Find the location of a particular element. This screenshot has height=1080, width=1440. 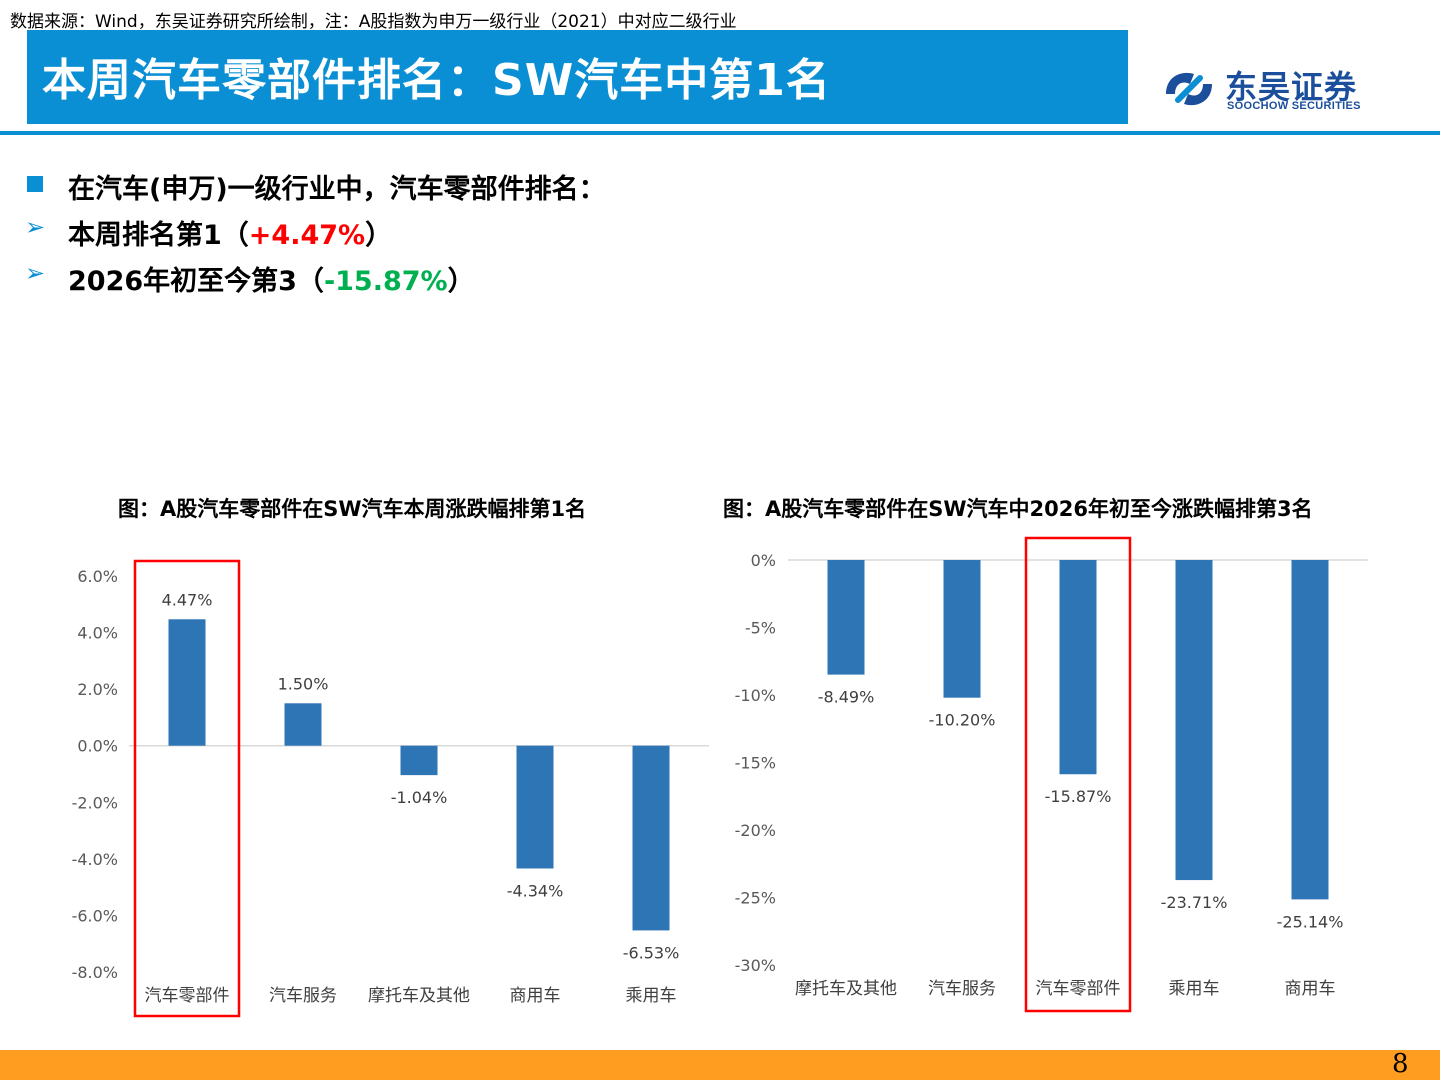

data-label: 4.47% is located at coordinates (187, 599).